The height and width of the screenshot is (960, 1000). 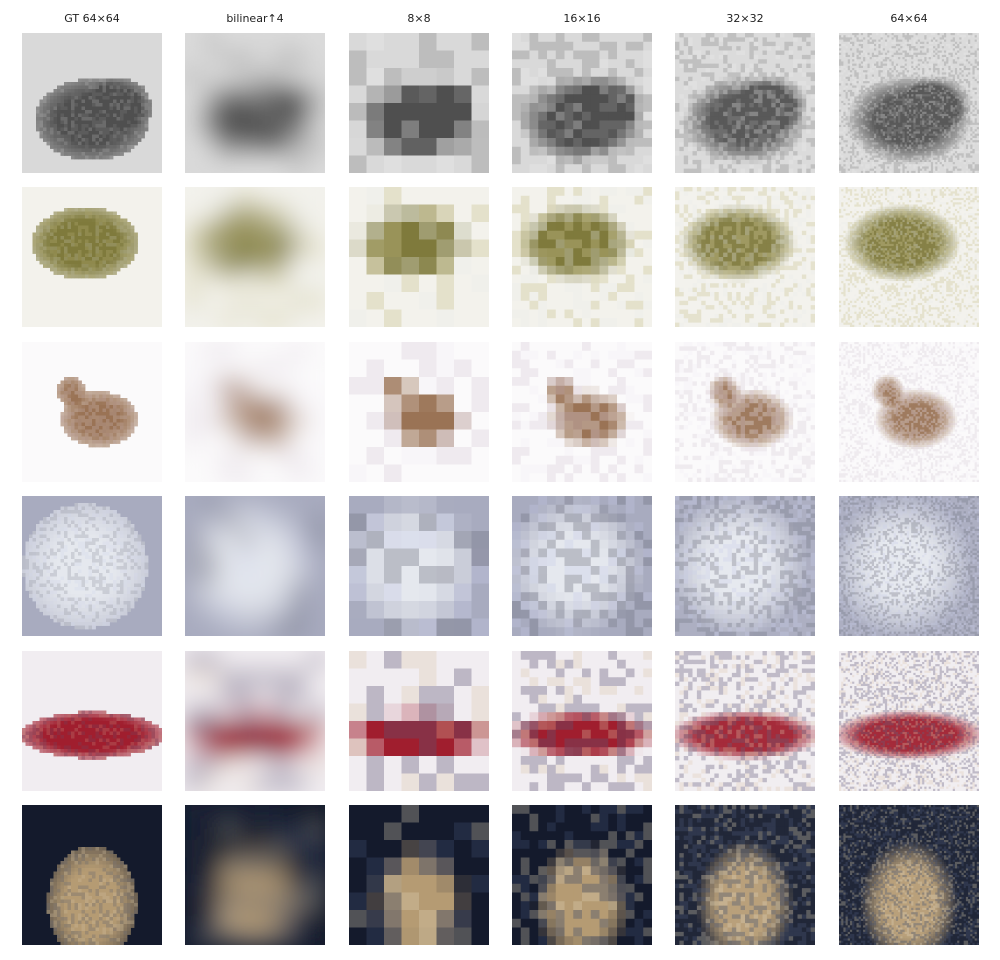 I want to click on tile-dog-16x16, so click(x=582, y=412).